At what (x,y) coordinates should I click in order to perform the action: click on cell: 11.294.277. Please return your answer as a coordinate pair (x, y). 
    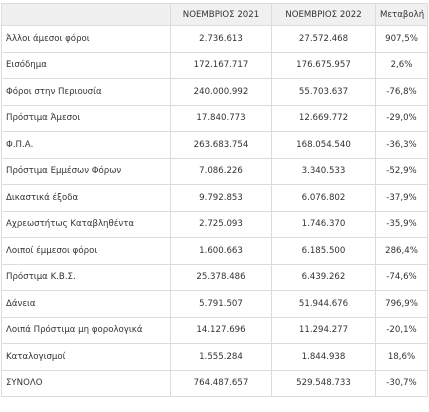
    Looking at the image, I should click on (323, 330).